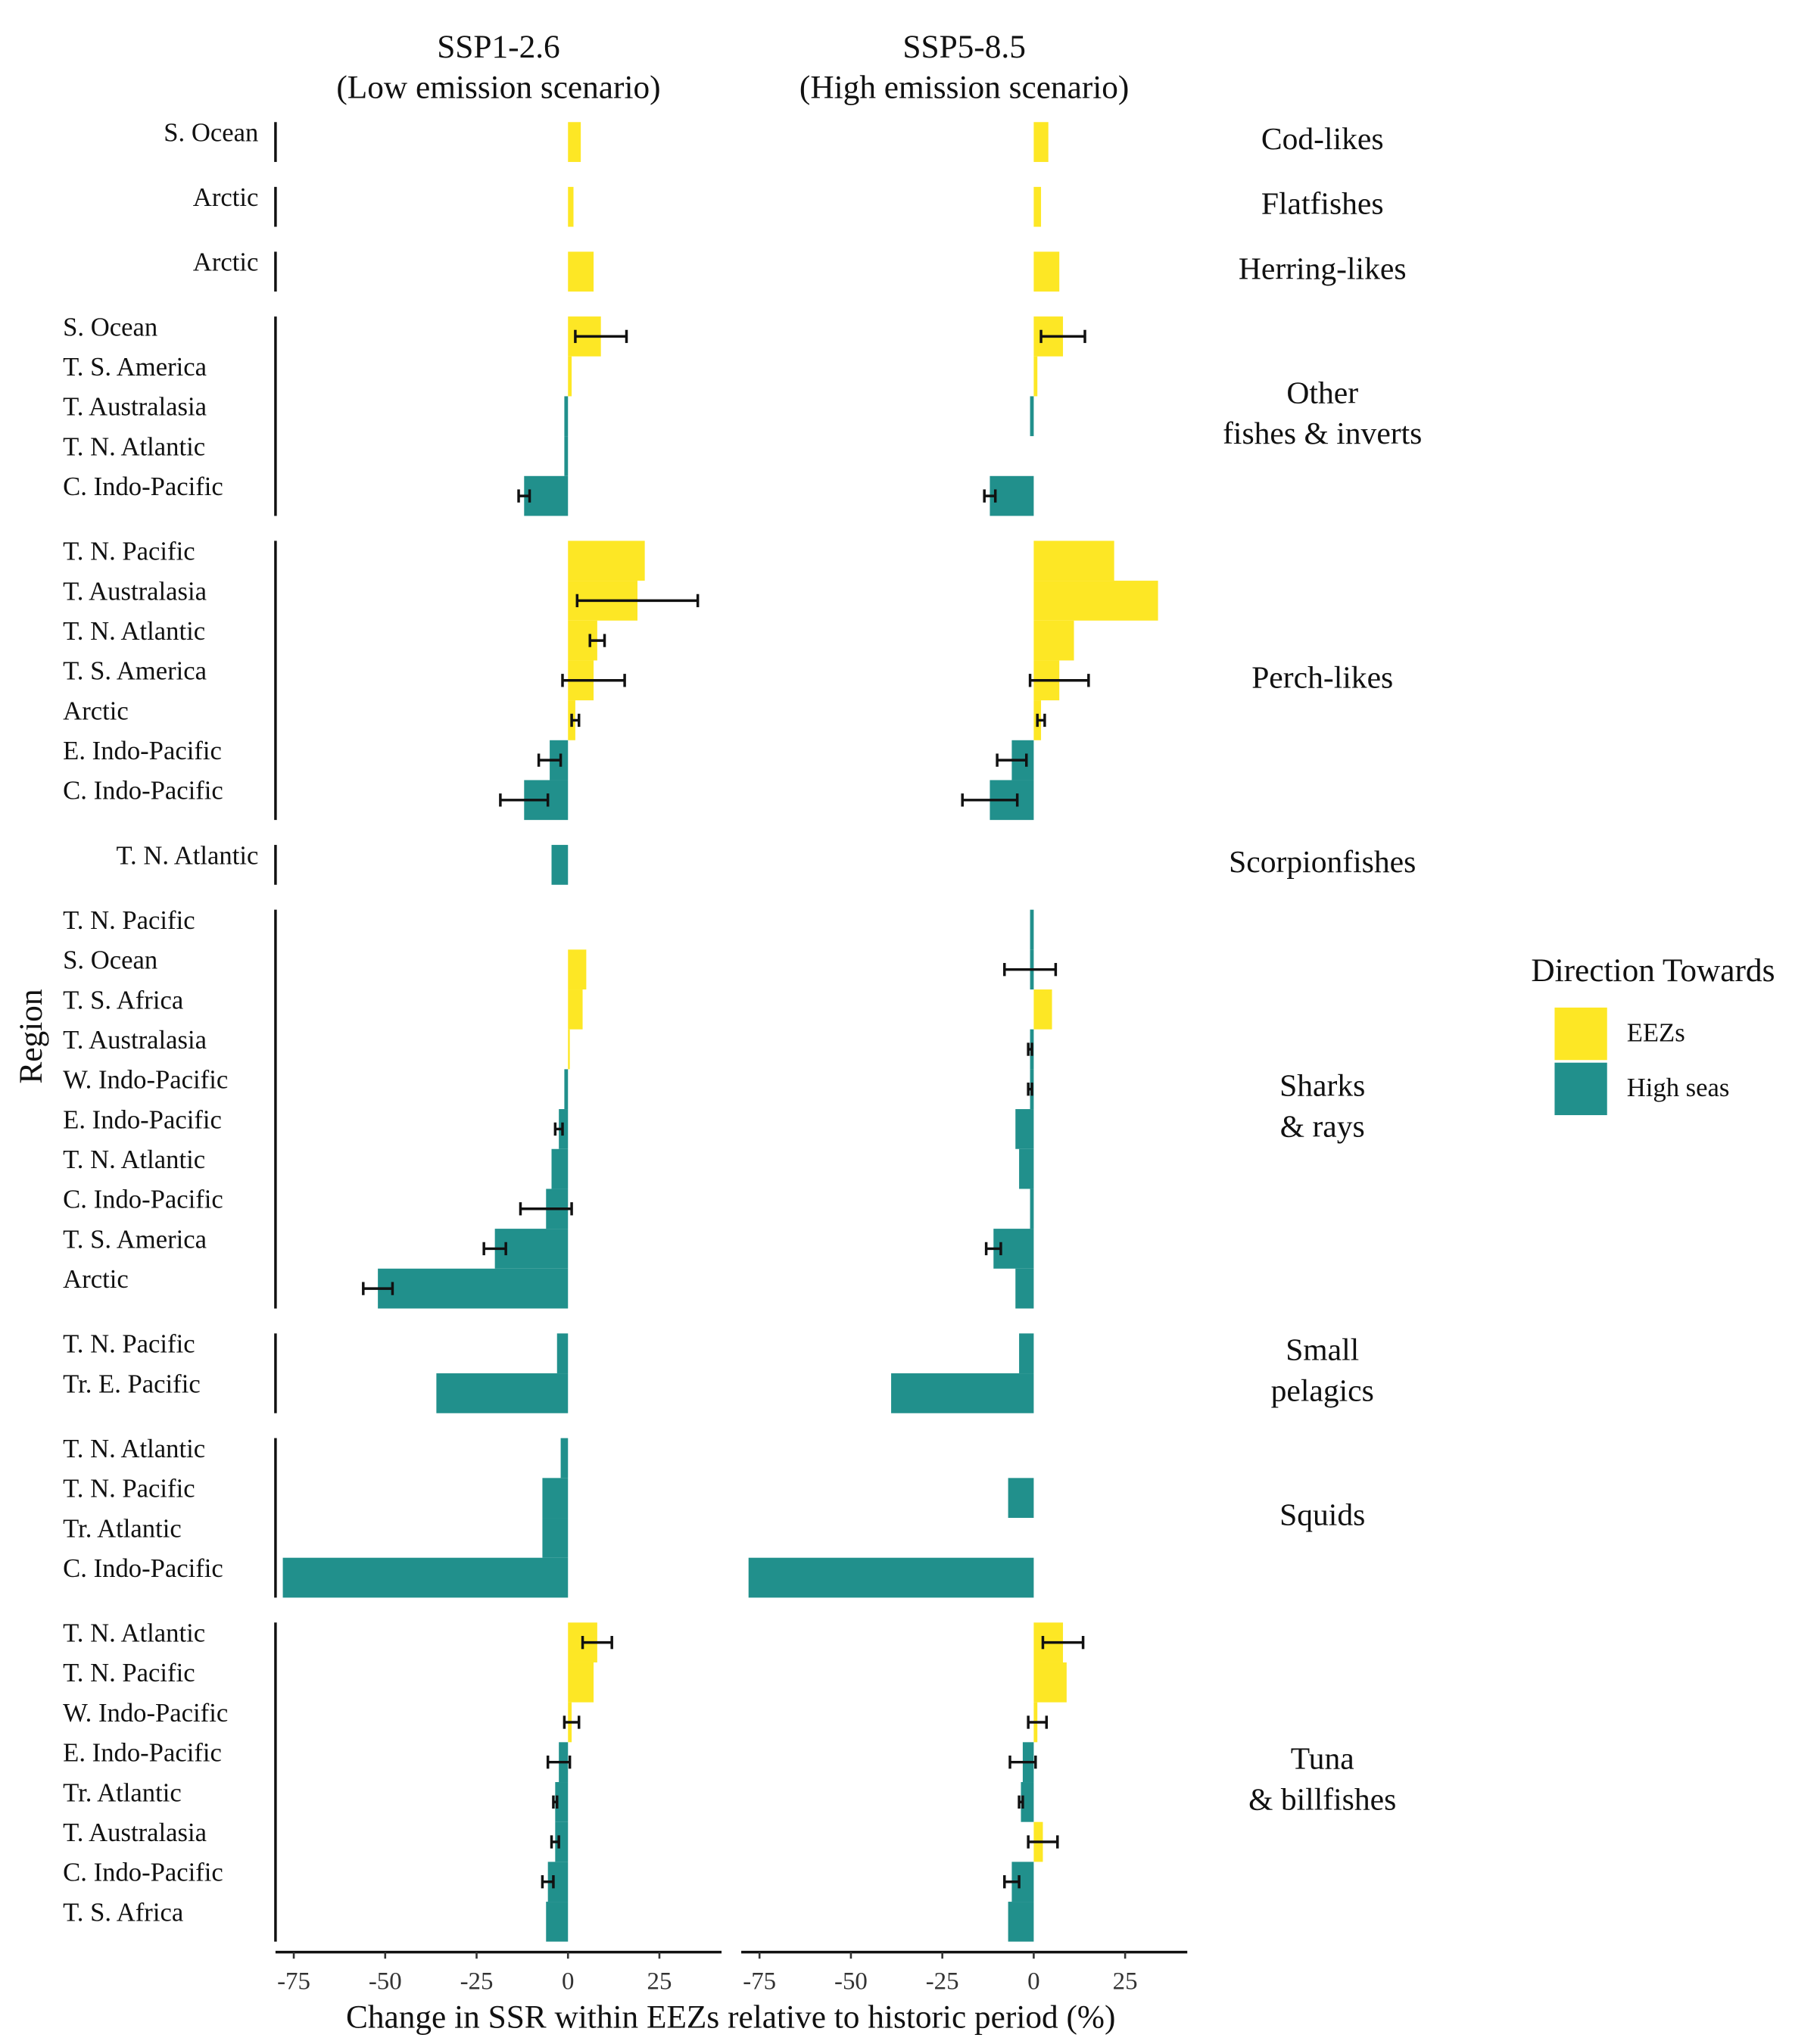 The width and height of the screenshot is (1817, 2044). Describe the element at coordinates (1656, 1032) in the screenshot. I see `legend-label: EEZs` at that location.